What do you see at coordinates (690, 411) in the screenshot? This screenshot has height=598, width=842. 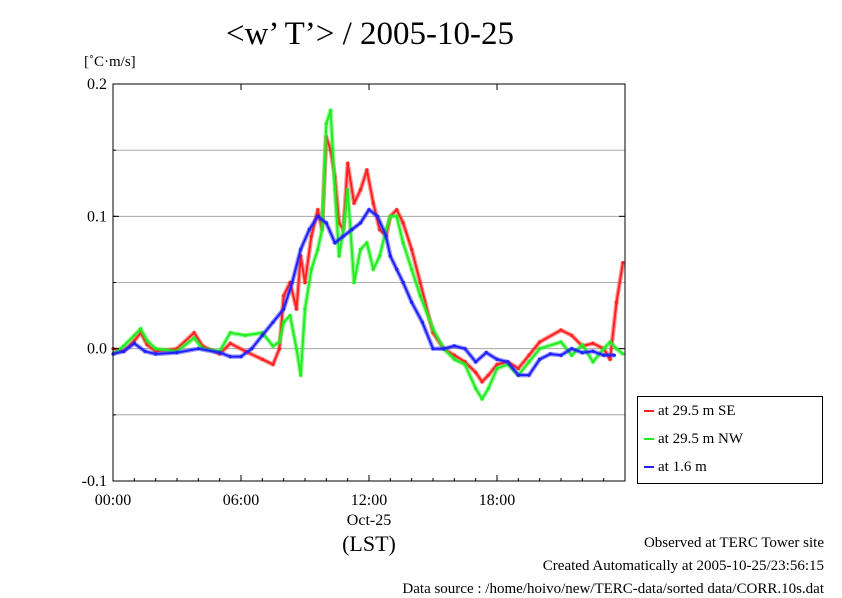 I see `legend-item-se: at 29.5 m SE` at bounding box center [690, 411].